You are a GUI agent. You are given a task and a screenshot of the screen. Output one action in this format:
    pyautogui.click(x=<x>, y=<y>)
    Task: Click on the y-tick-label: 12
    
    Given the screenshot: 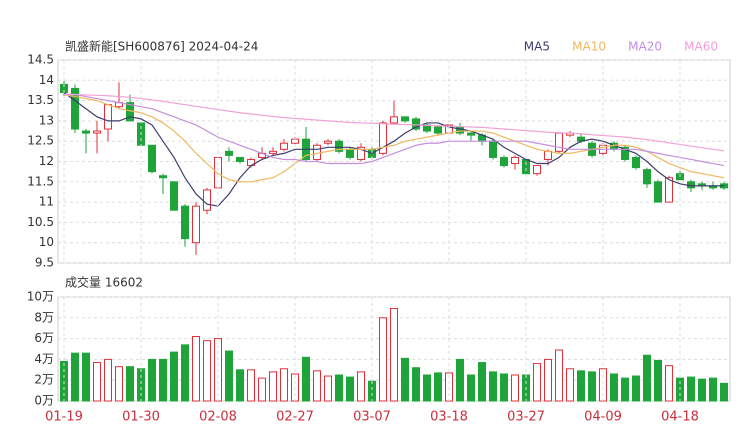 What is the action you would take?
    pyautogui.click(x=46, y=161)
    